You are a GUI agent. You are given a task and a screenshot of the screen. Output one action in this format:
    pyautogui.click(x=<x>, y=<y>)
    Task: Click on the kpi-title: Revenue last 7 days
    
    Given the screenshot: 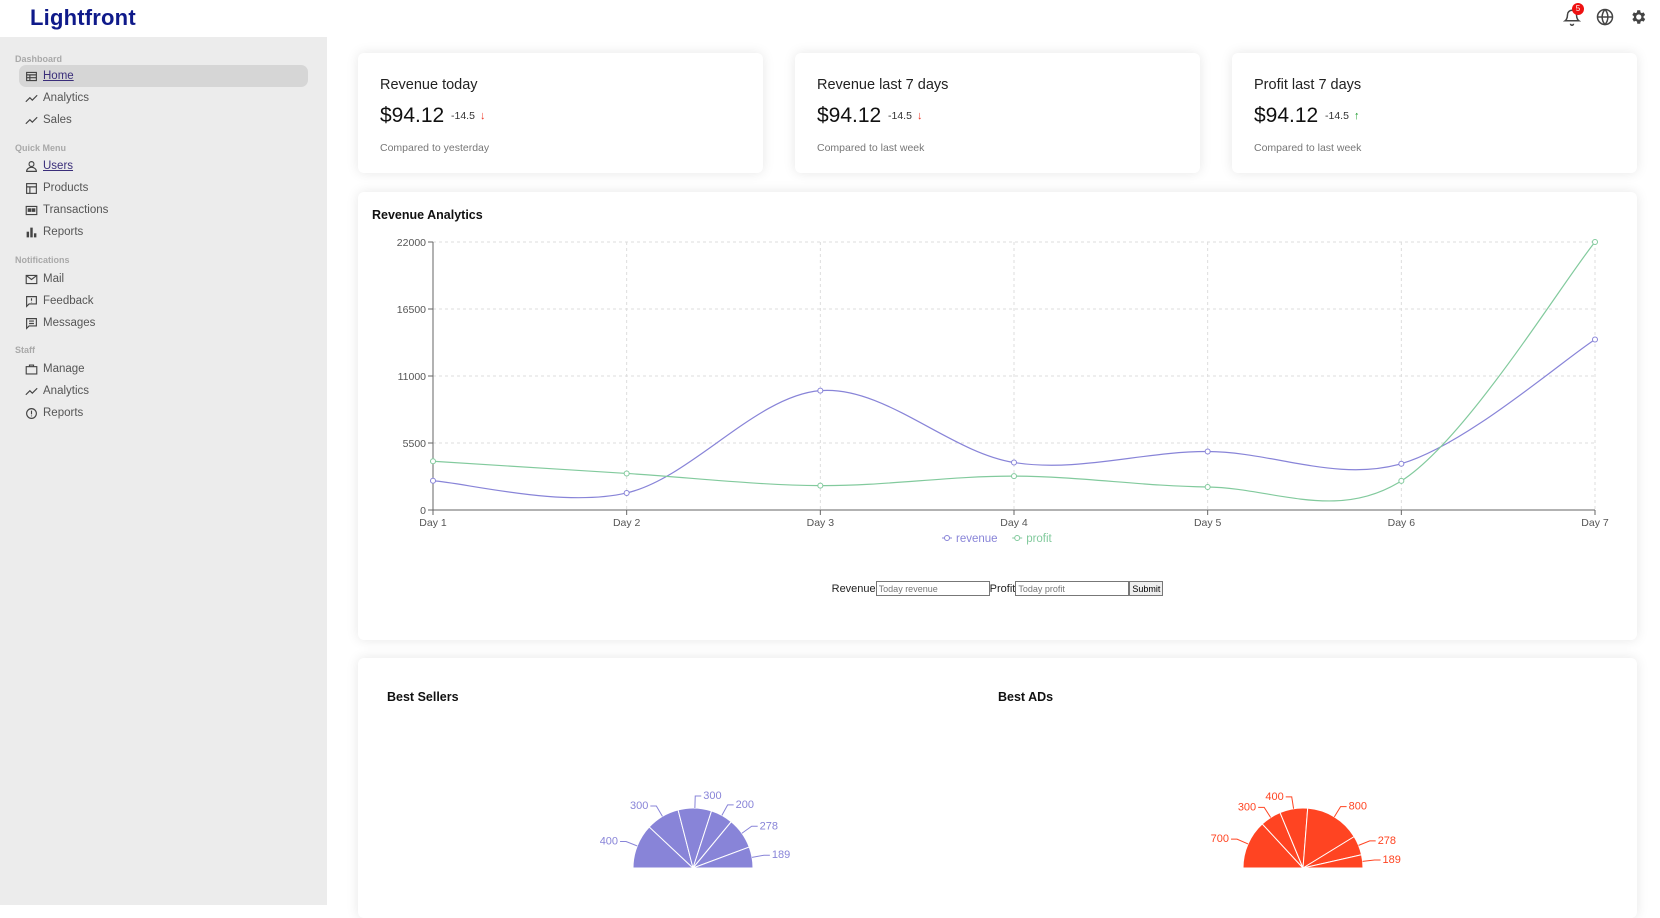 What is the action you would take?
    pyautogui.click(x=883, y=85)
    